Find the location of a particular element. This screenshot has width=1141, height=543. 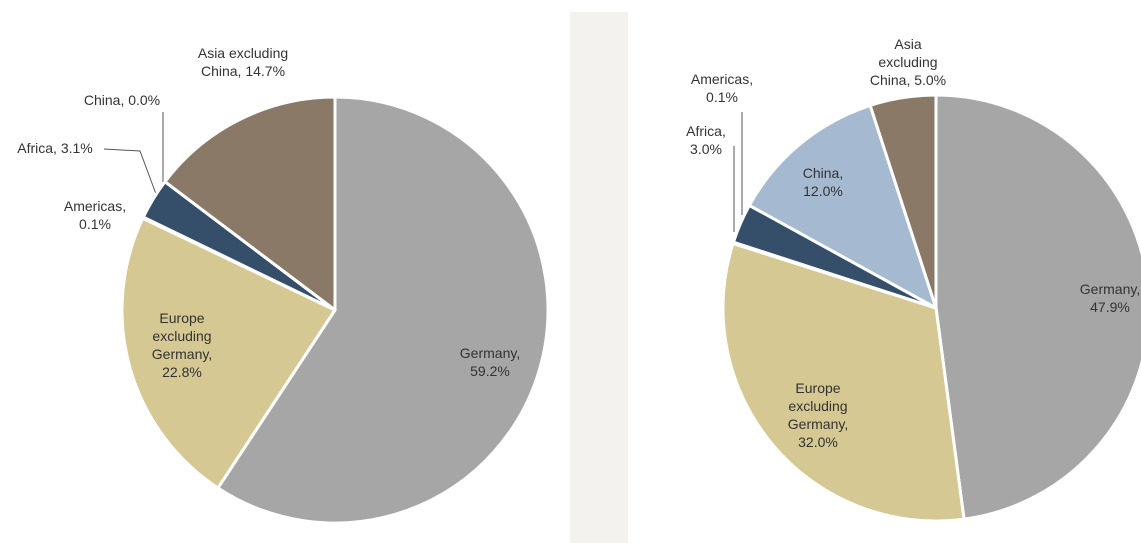

value-label: 3.0% is located at coordinates (706, 149).